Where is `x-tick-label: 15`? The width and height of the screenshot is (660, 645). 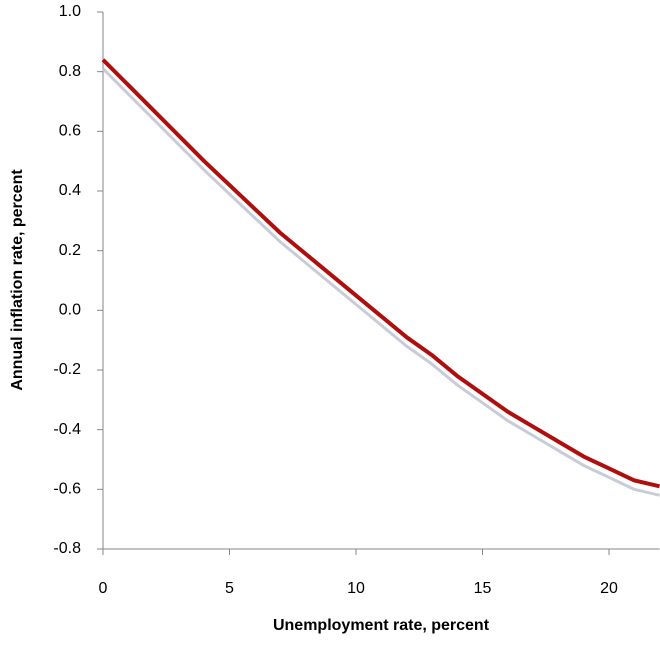 x-tick-label: 15 is located at coordinates (483, 588).